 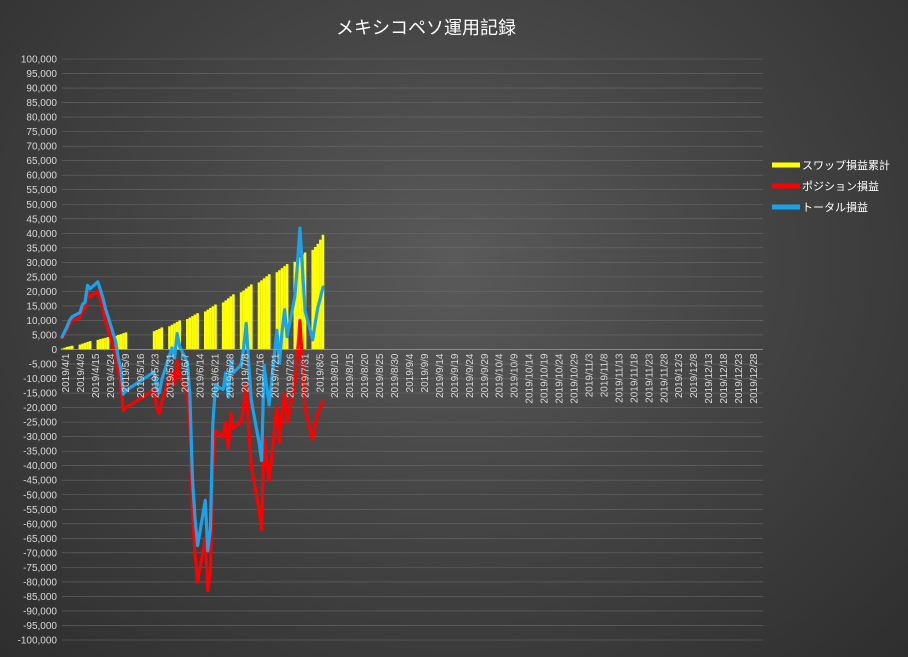 What do you see at coordinates (40, 408) in the screenshot?
I see `y-tick-label: -20,000` at bounding box center [40, 408].